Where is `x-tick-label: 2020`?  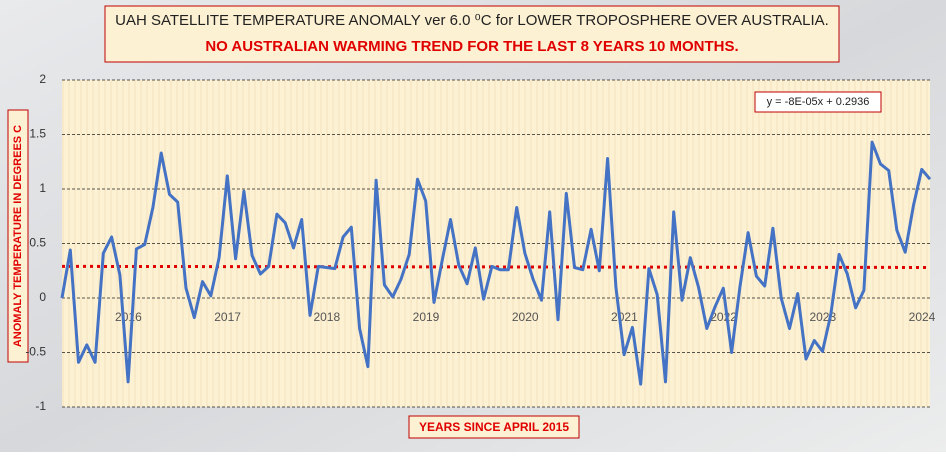 x-tick-label: 2020 is located at coordinates (525, 317).